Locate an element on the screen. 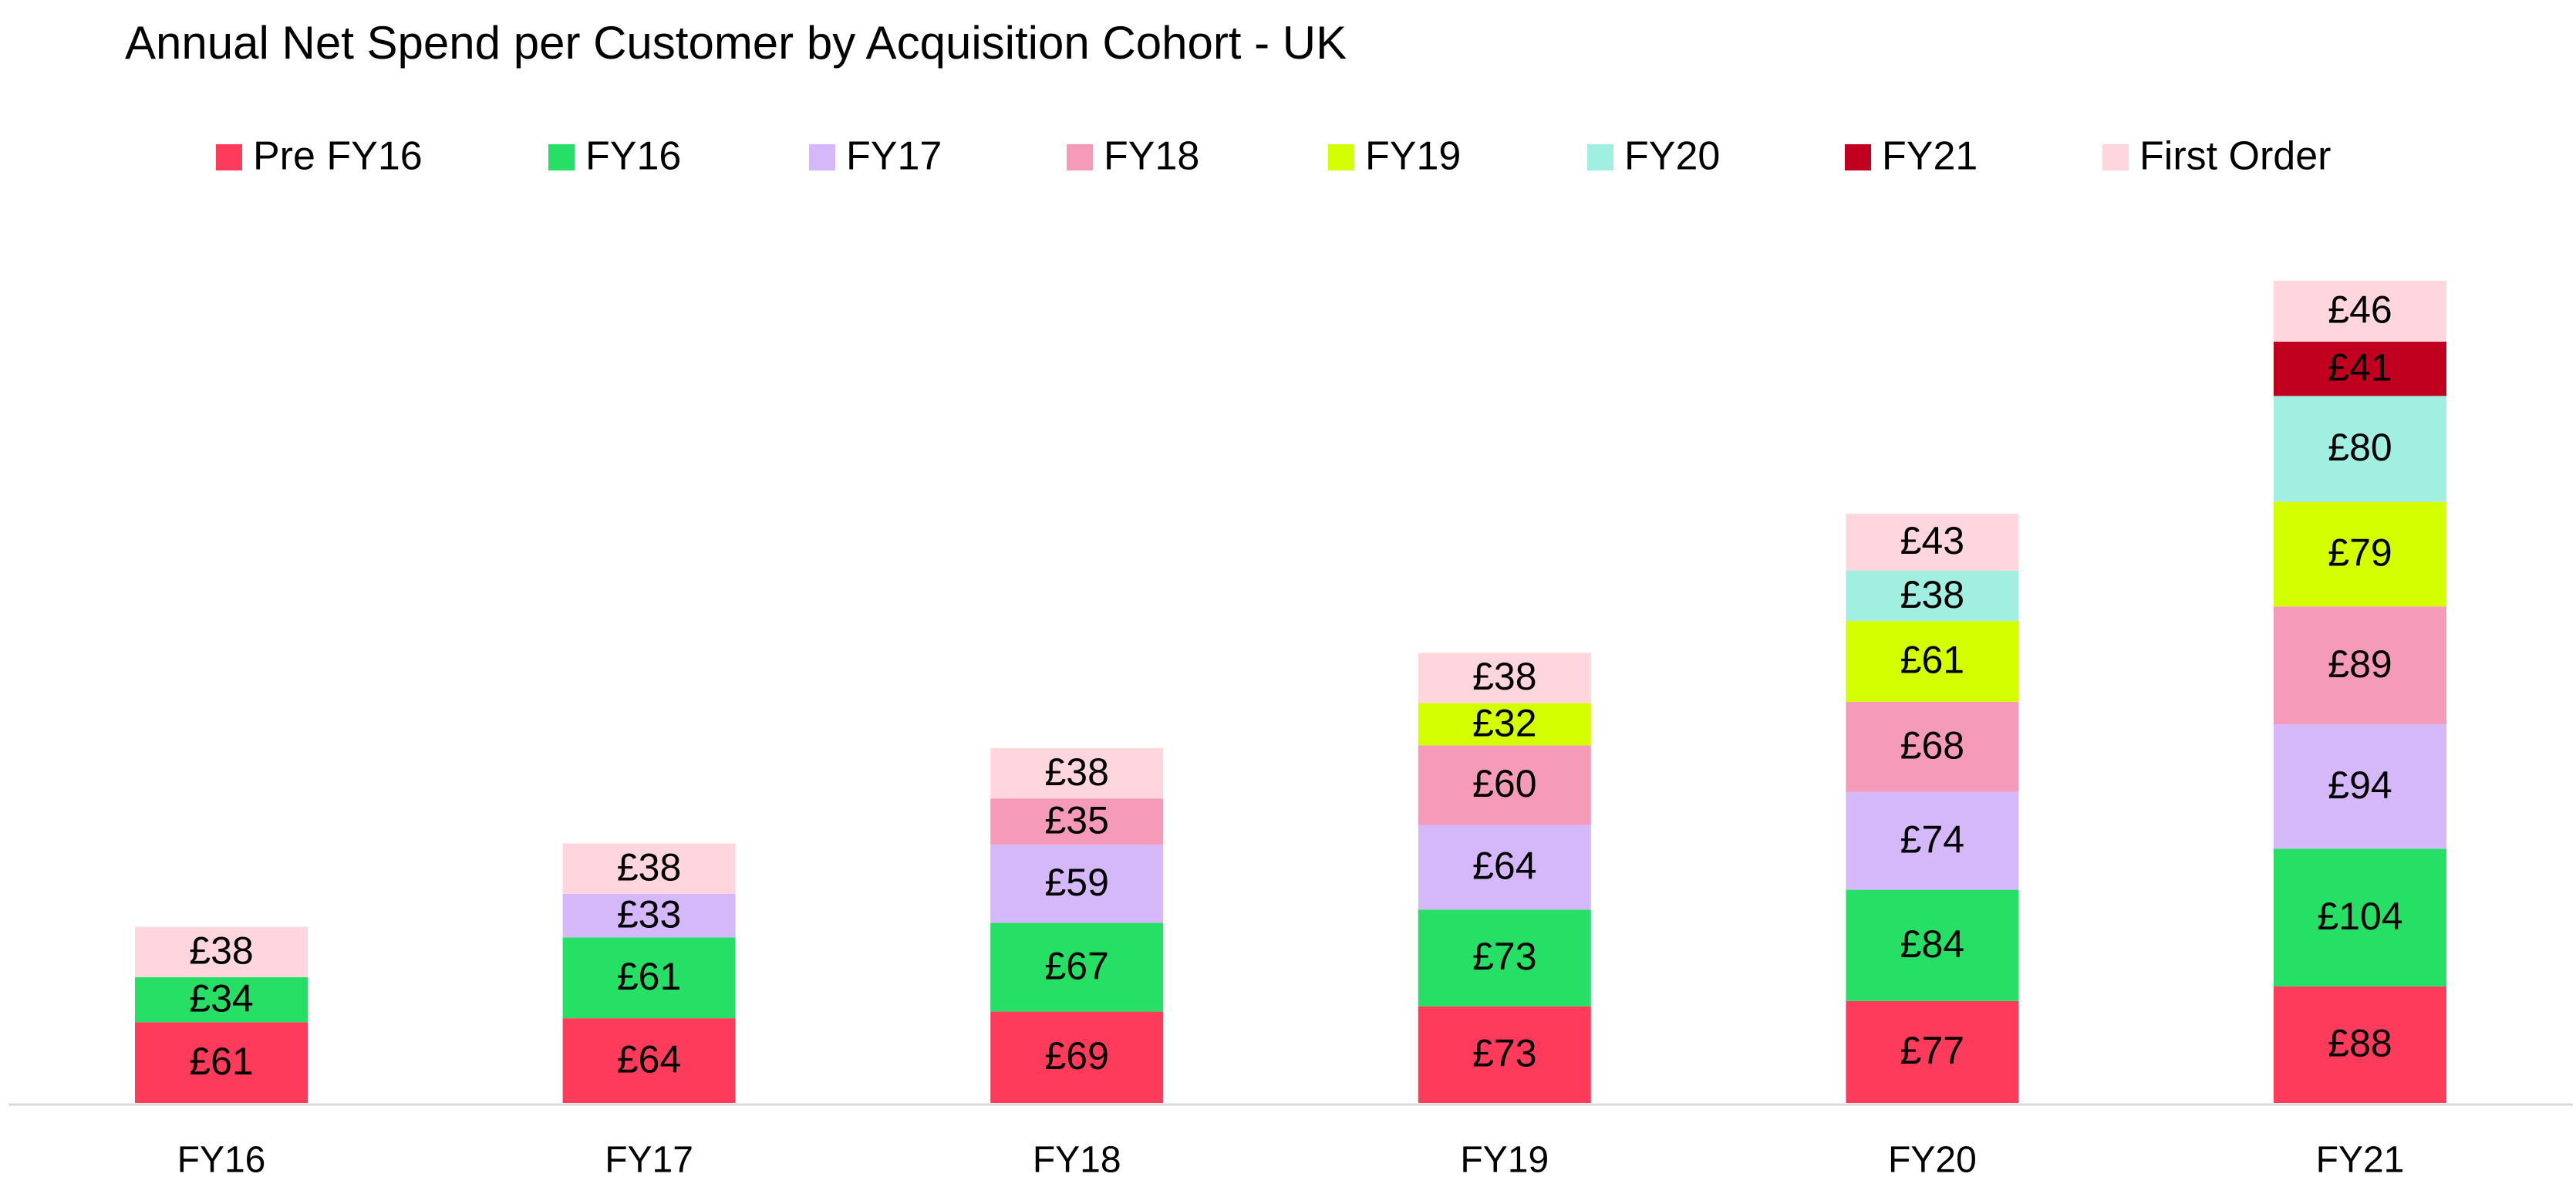  data-label: £32 is located at coordinates (1504, 723).